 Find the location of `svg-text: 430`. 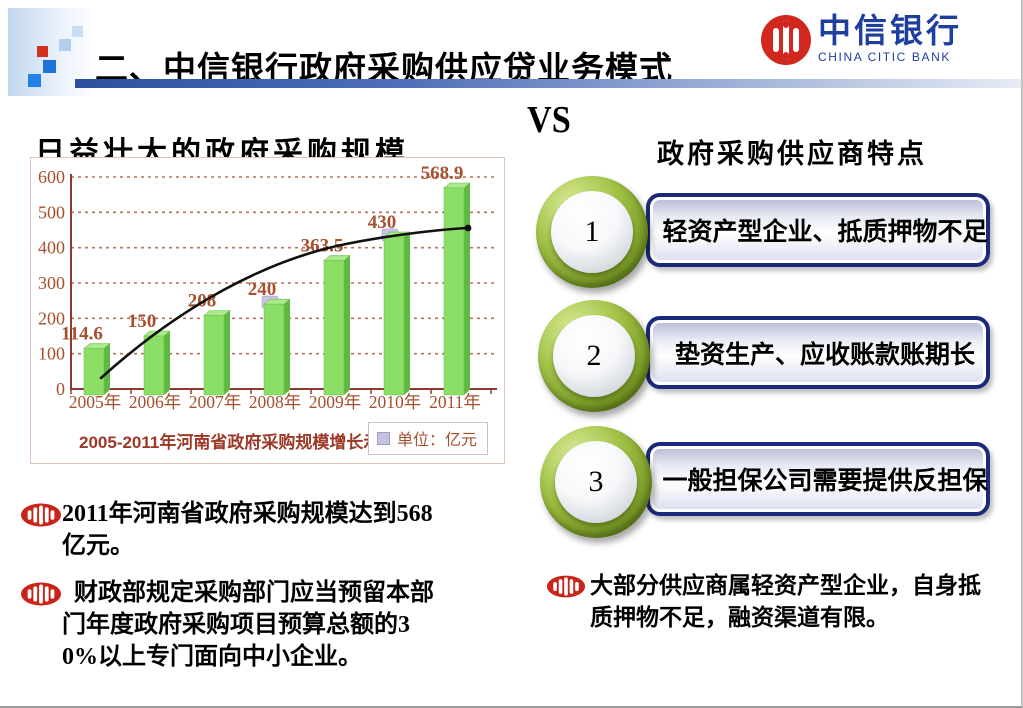

svg-text: 430 is located at coordinates (382, 222).